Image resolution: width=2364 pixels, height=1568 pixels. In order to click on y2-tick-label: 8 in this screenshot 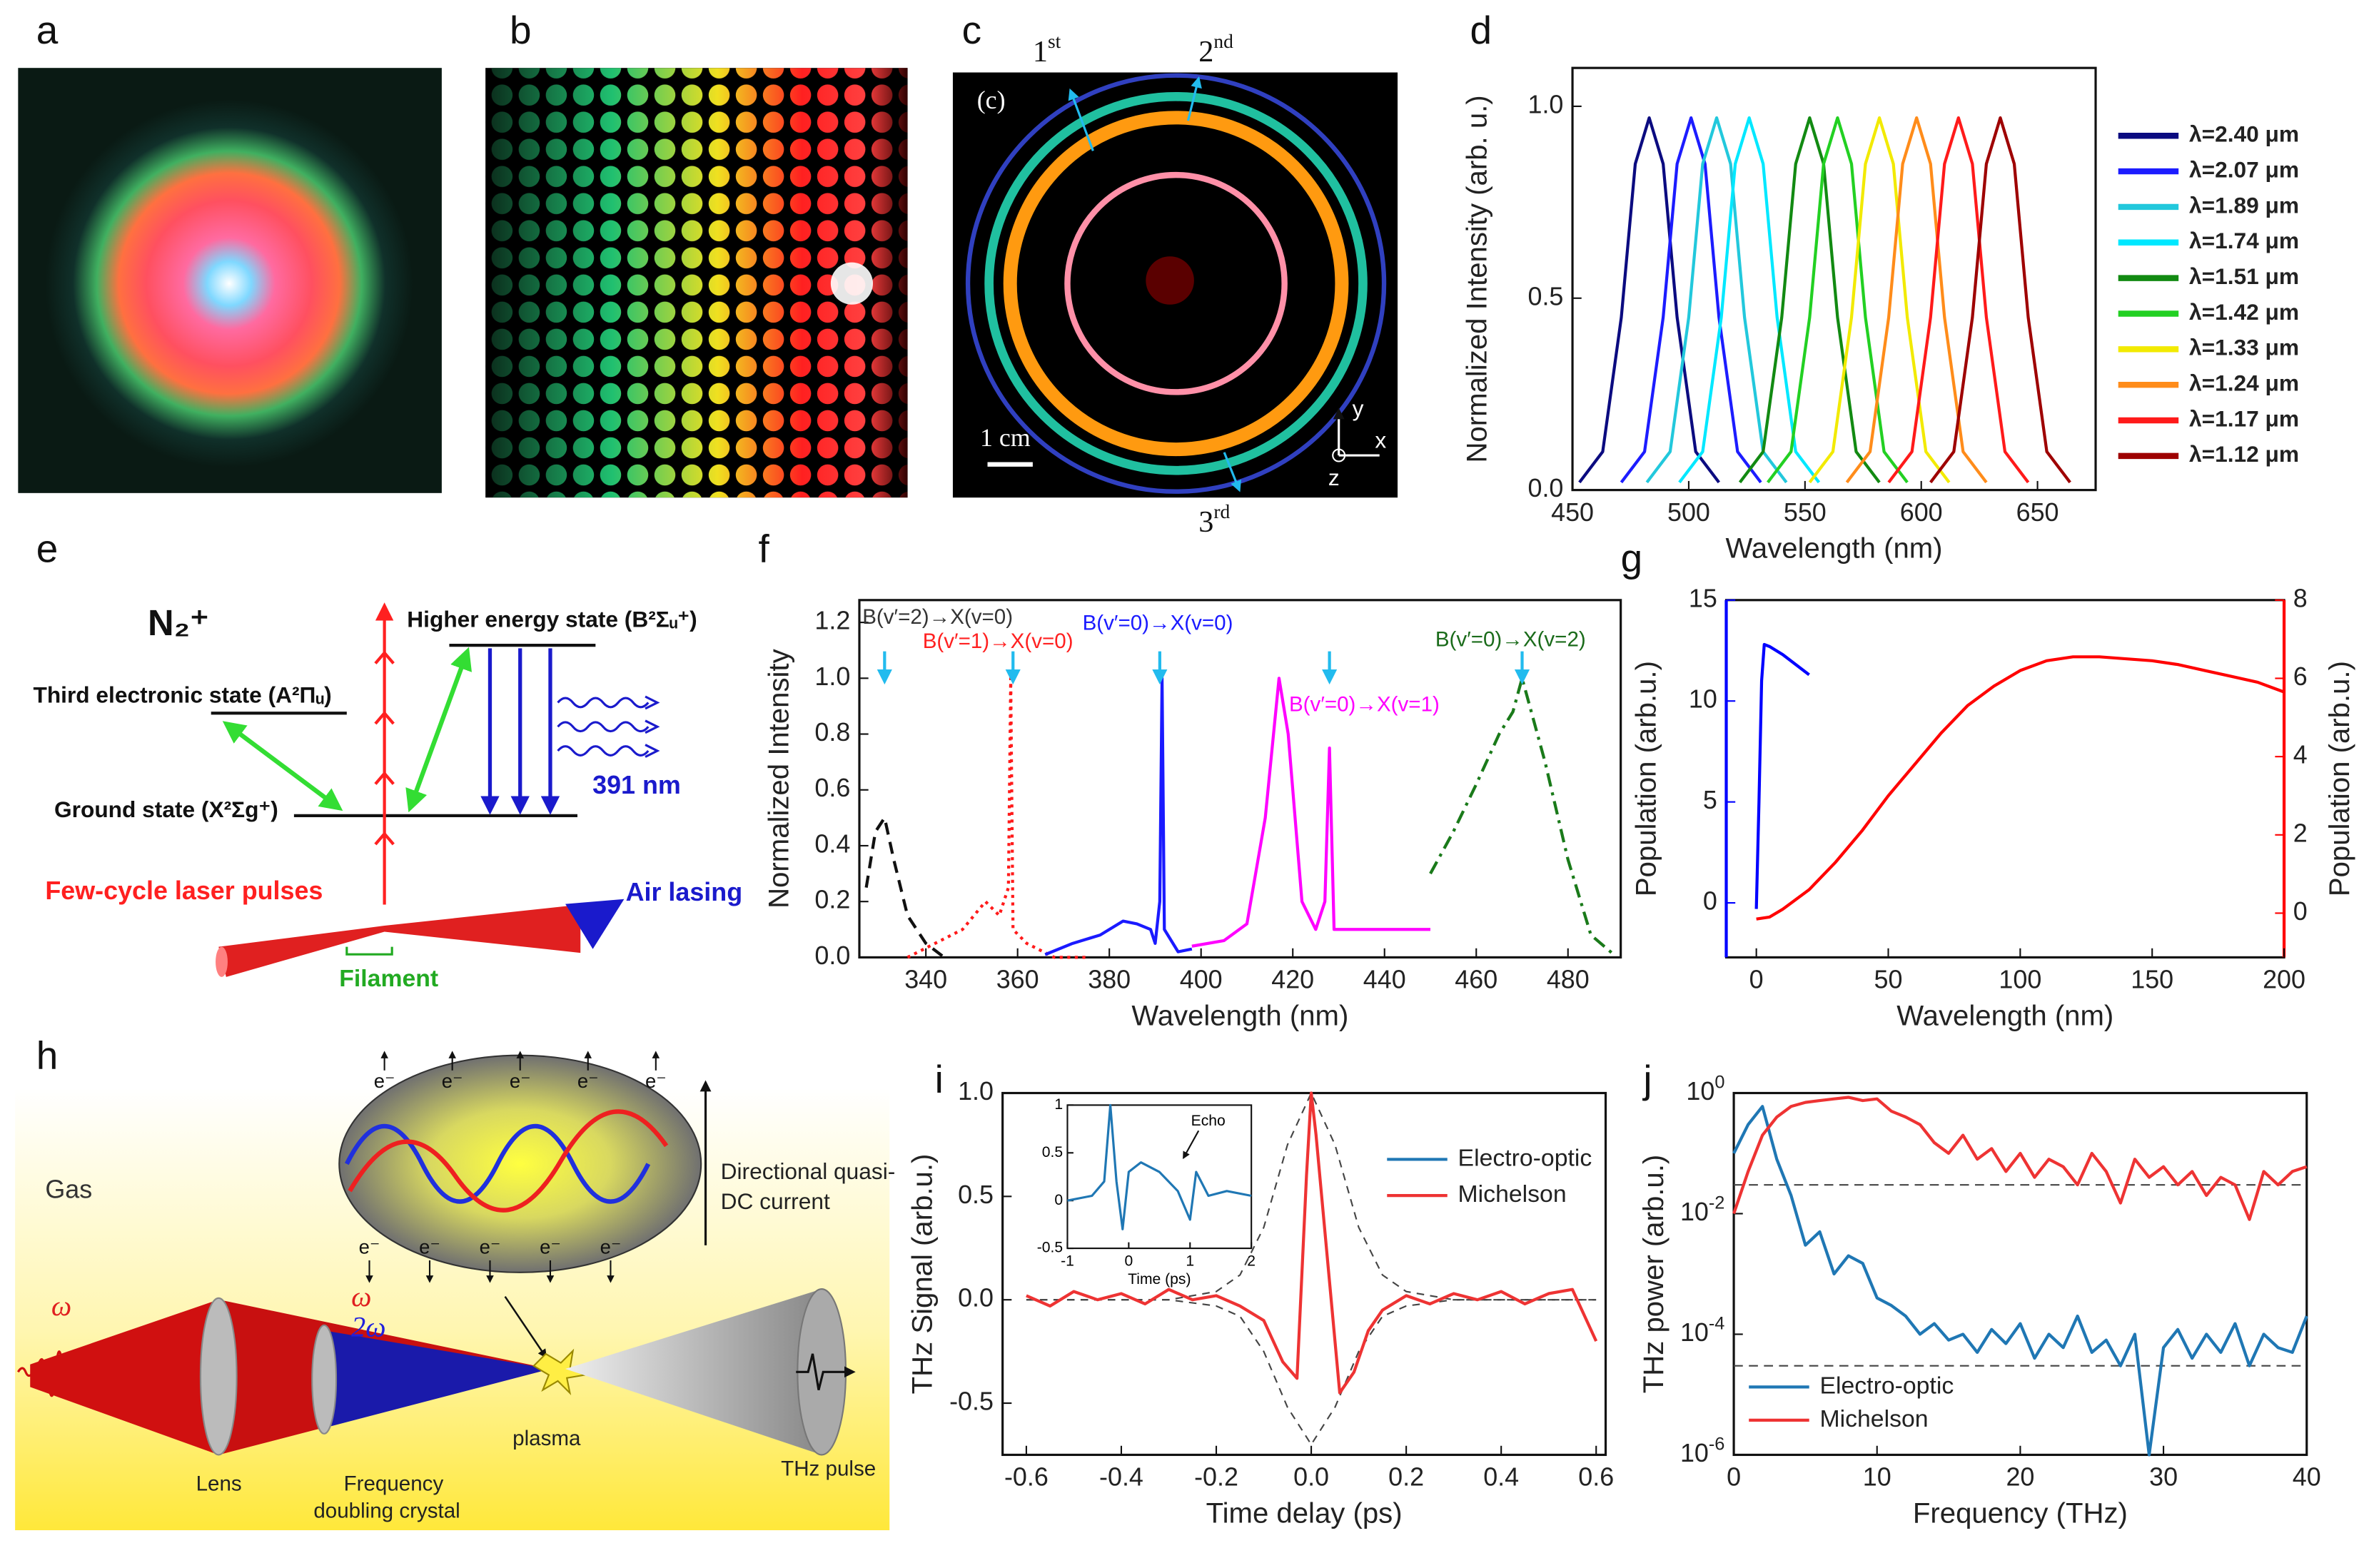, I will do `click(2300, 598)`.